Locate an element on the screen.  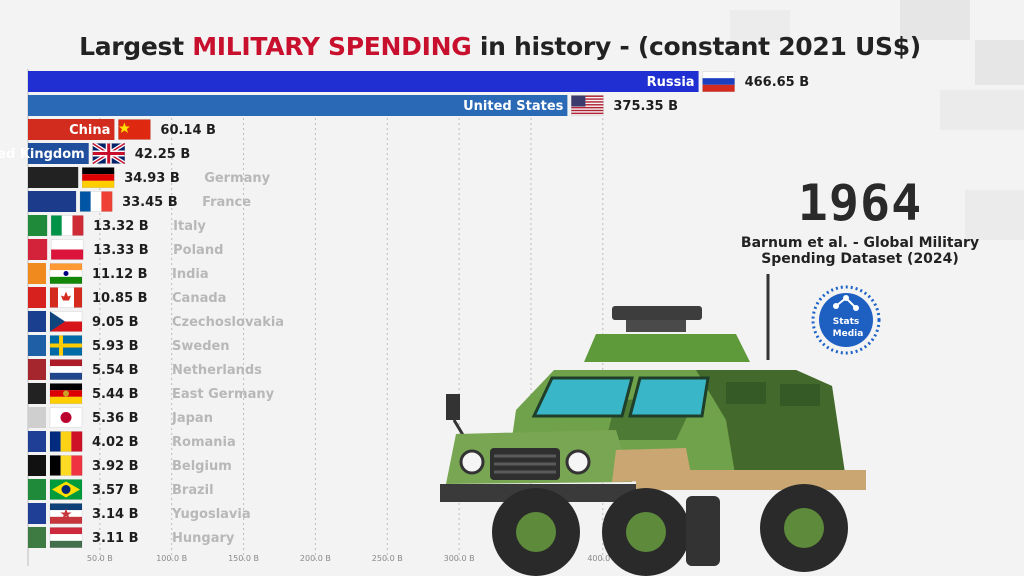
sweden-flag is located at coordinates (66, 345).